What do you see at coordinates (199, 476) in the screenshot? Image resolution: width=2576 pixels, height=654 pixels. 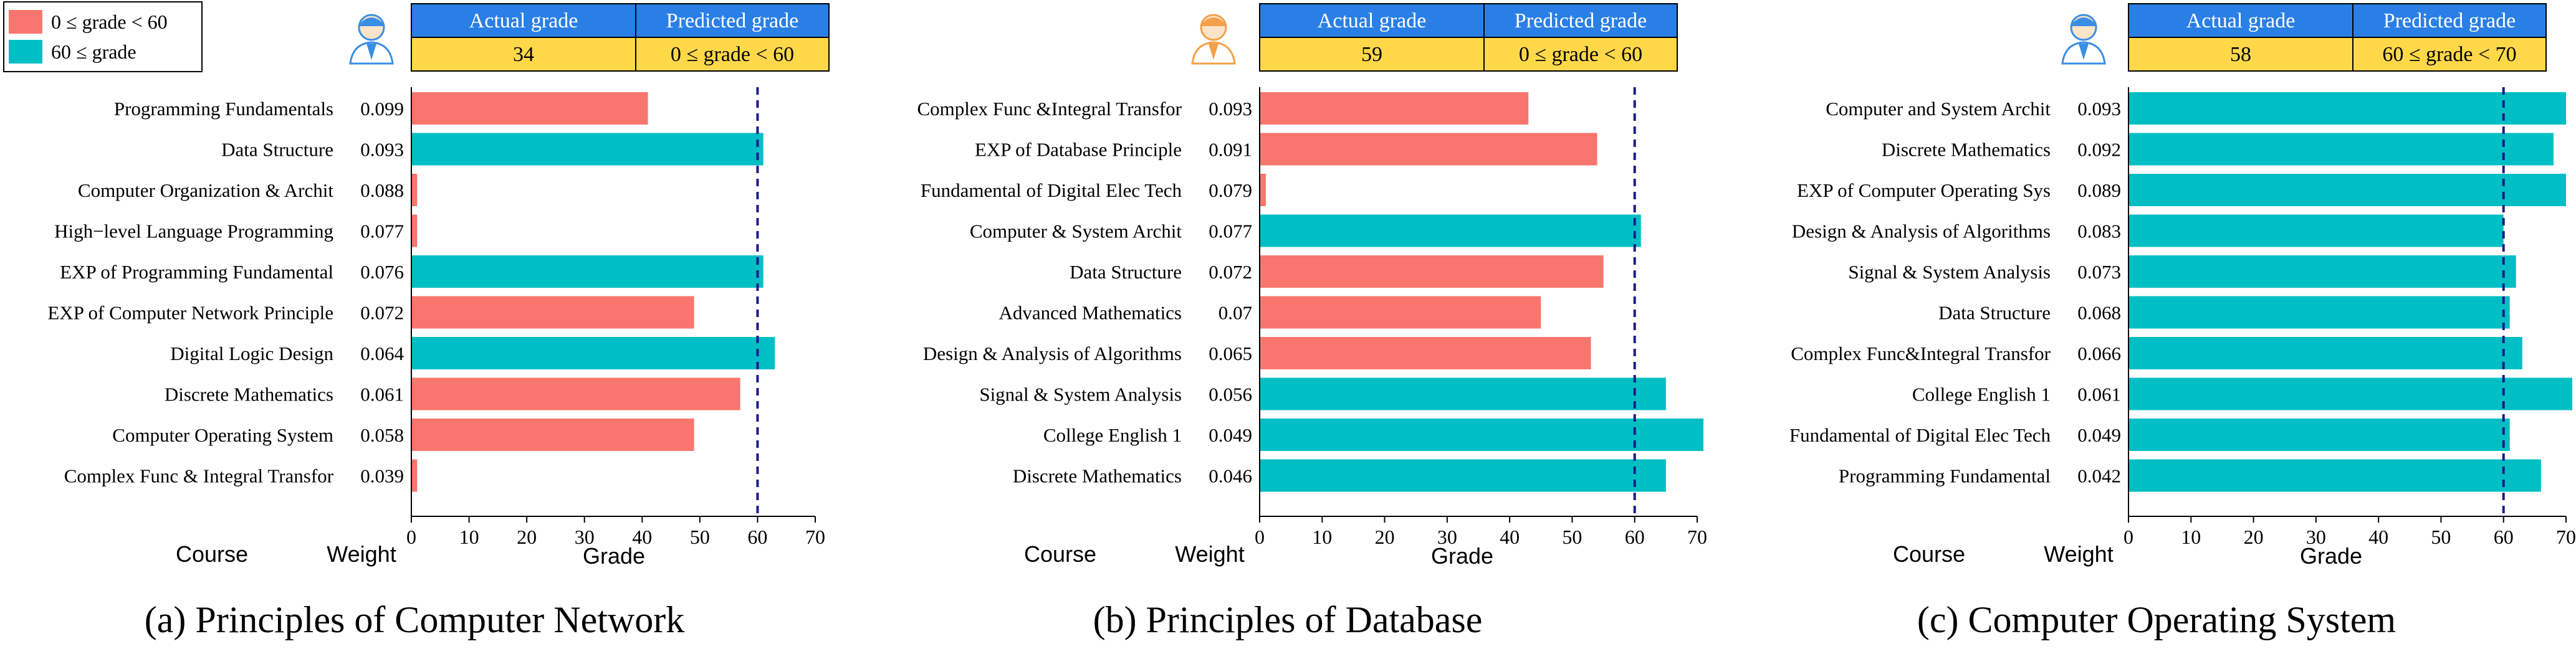 I see `course-label: Complex Func & Integral Transfor` at bounding box center [199, 476].